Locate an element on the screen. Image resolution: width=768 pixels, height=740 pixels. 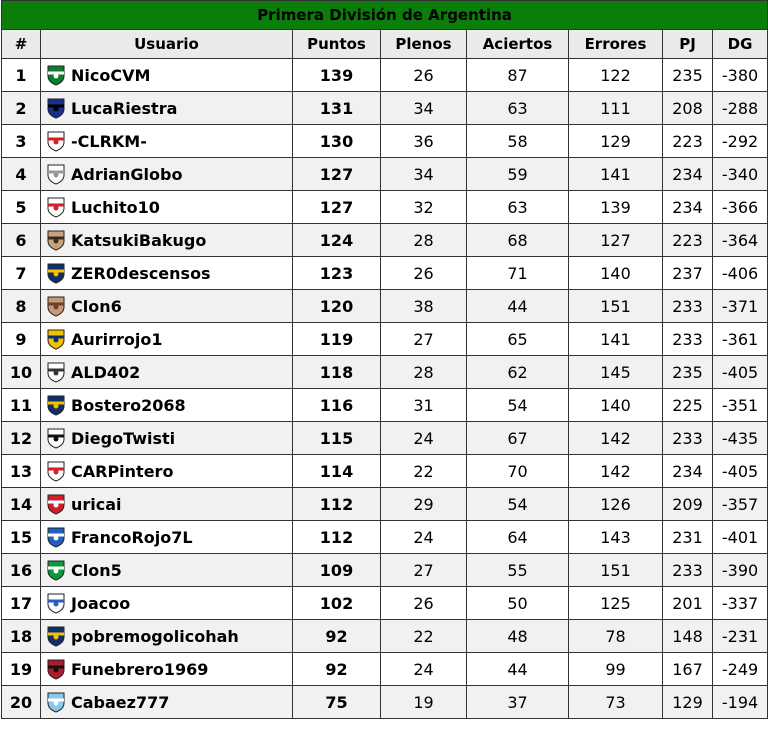
user-name: ALD402 is located at coordinates (106, 372).